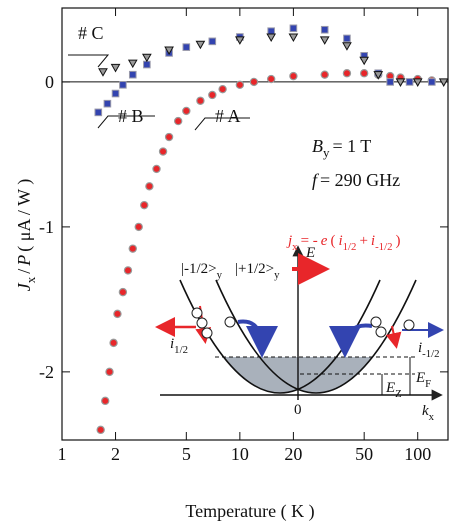 The height and width of the screenshot is (525, 461). What do you see at coordinates (49, 82) in the screenshot?
I see `y-tick-label: 0` at bounding box center [49, 82].